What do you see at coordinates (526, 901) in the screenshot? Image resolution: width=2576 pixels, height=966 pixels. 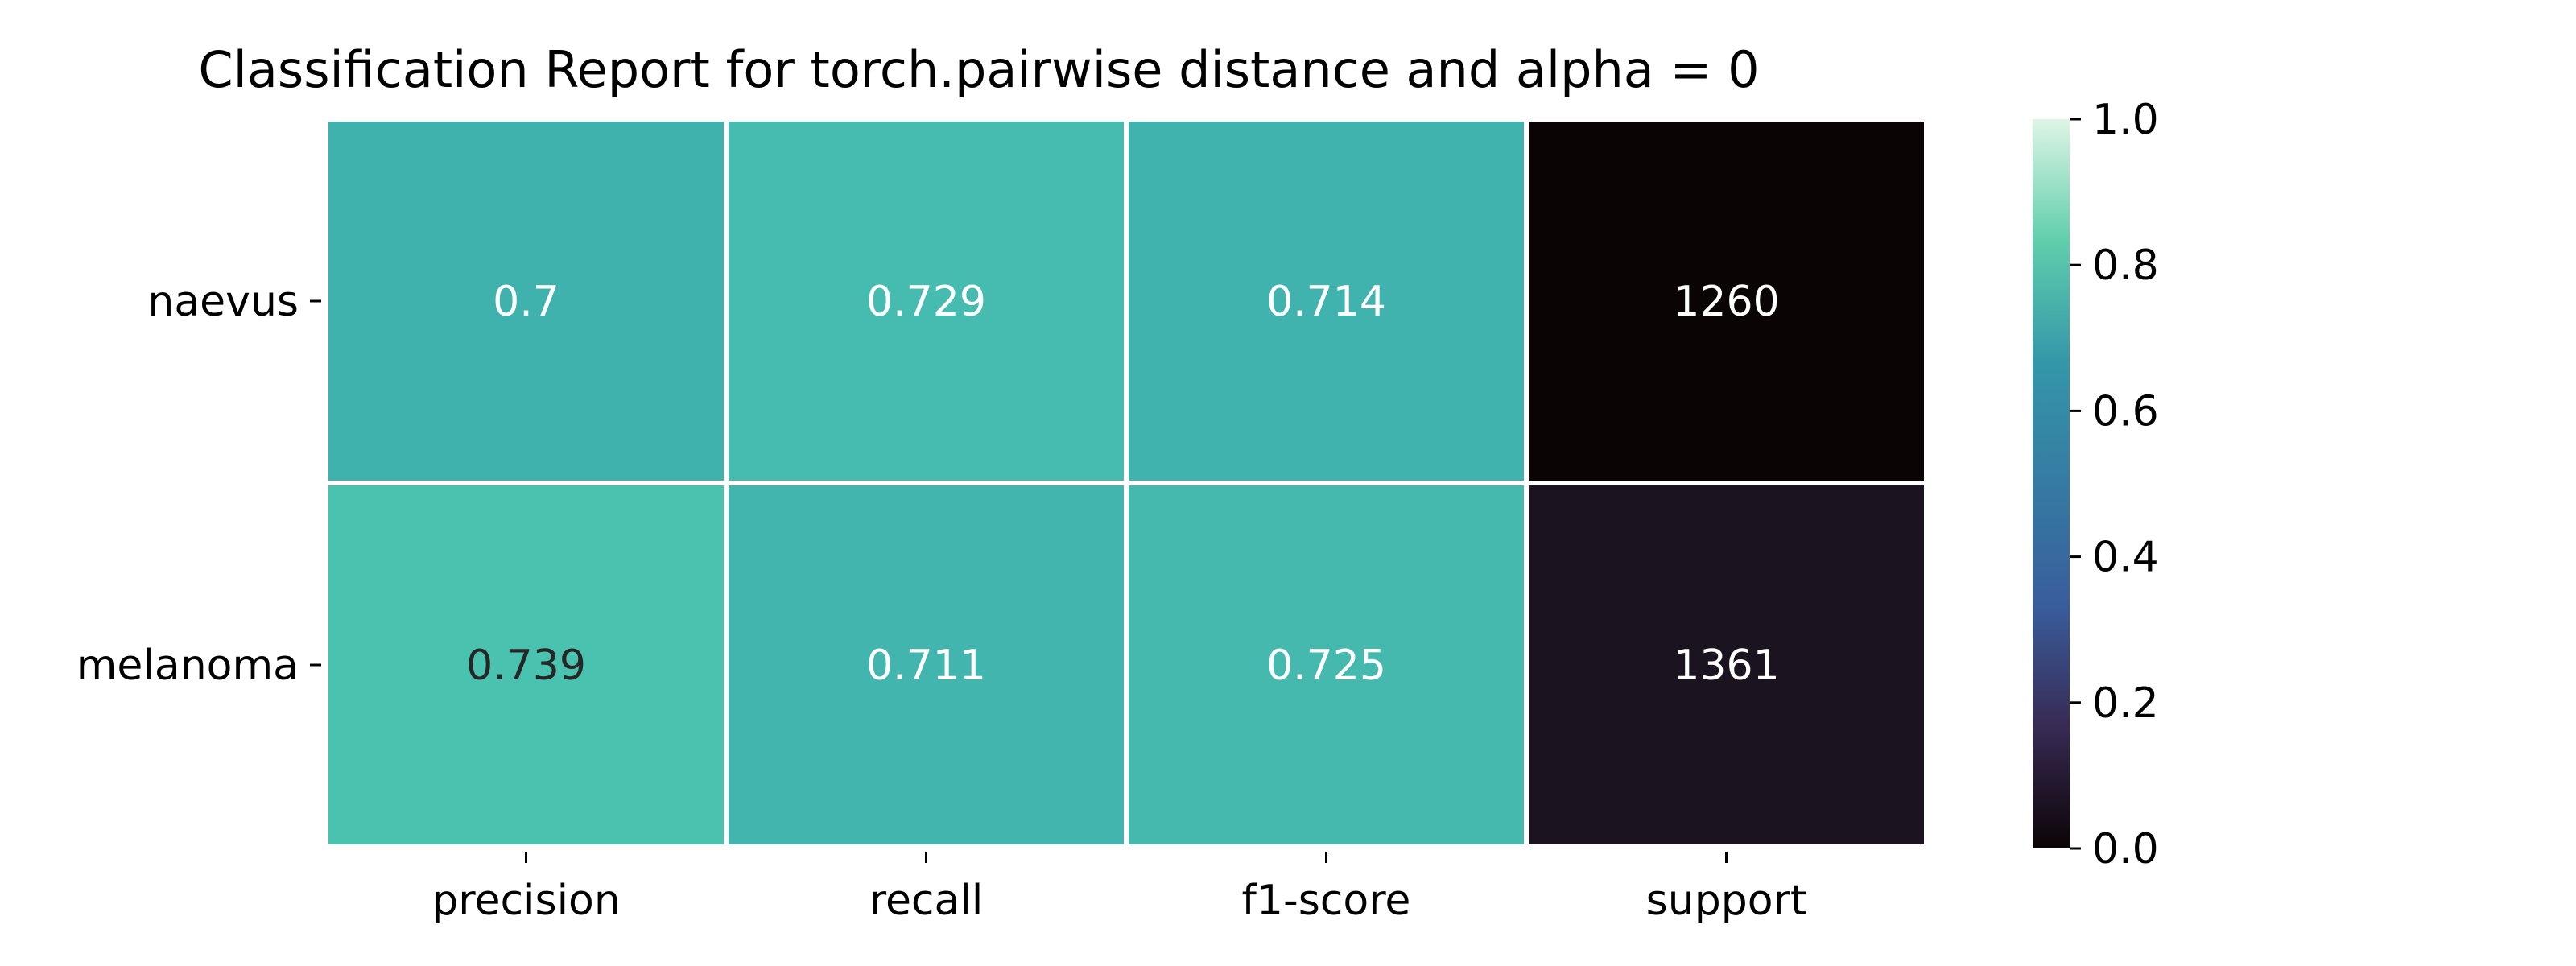 I see `x-tick-label-precision: precision` at bounding box center [526, 901].